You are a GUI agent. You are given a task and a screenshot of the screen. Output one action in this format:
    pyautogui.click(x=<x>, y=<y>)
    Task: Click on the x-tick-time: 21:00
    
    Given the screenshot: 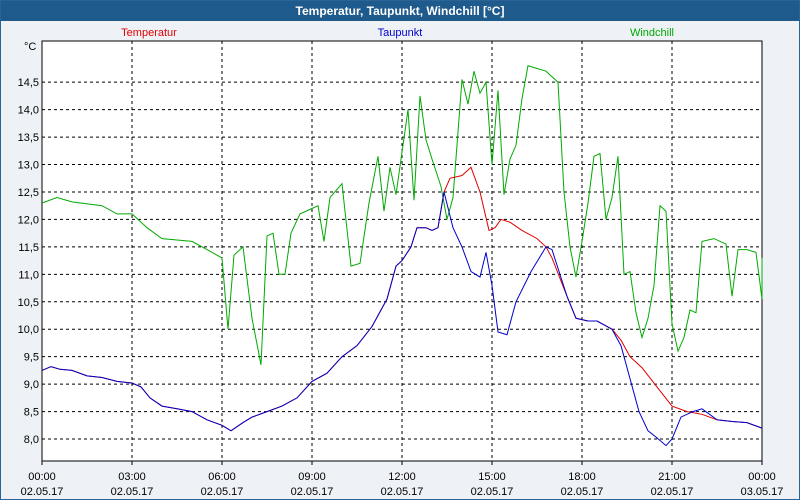 What is the action you would take?
    pyautogui.click(x=672, y=477)
    